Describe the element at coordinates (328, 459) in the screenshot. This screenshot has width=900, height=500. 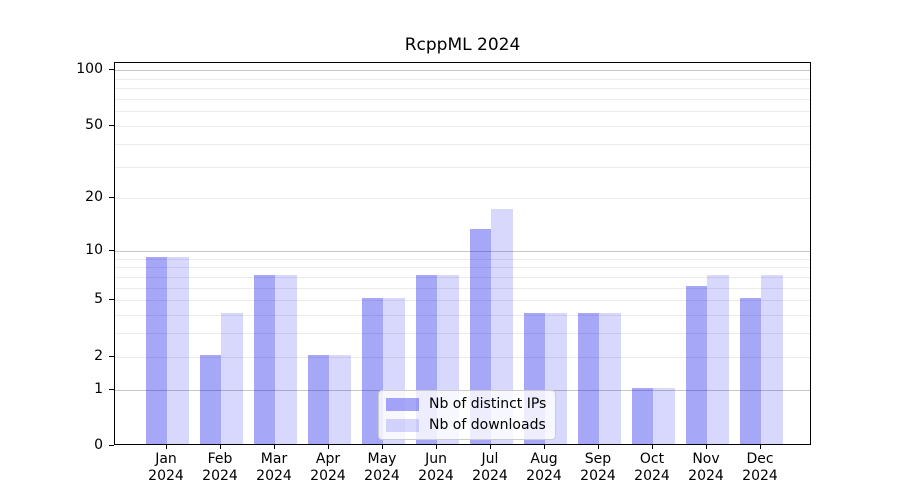
I see `x-tick-month: Apr` at that location.